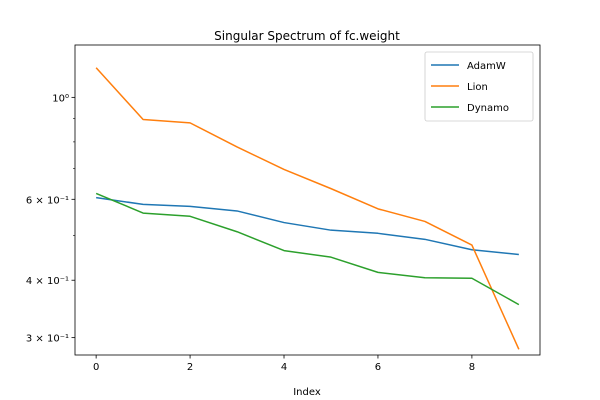 Image resolution: width=600 pixels, height=400 pixels. I want to click on chart-title: Singular Spectrum of fc.weight, so click(307, 36).